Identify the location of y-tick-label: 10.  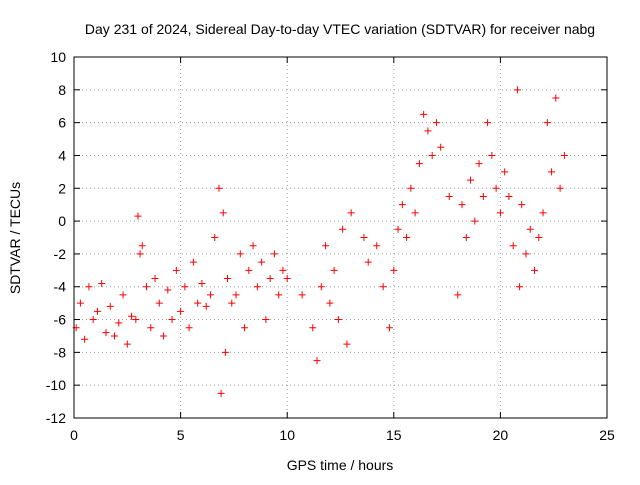
(58, 57).